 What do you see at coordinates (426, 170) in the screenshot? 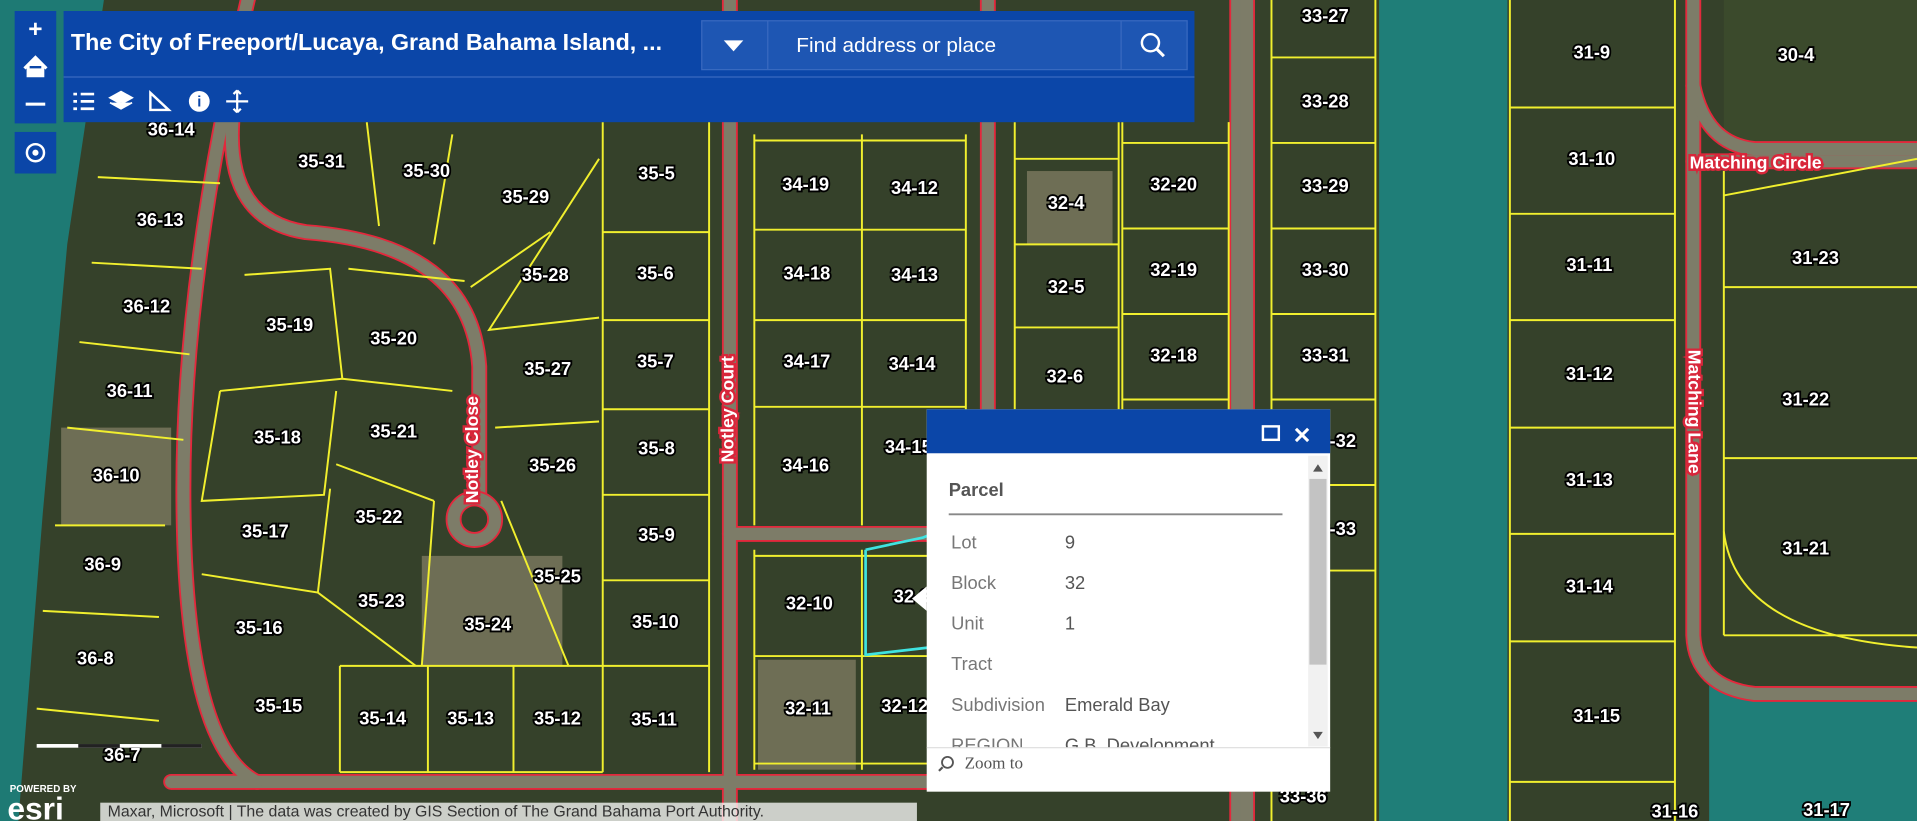
I see `parcel-label: 35-30` at bounding box center [426, 170].